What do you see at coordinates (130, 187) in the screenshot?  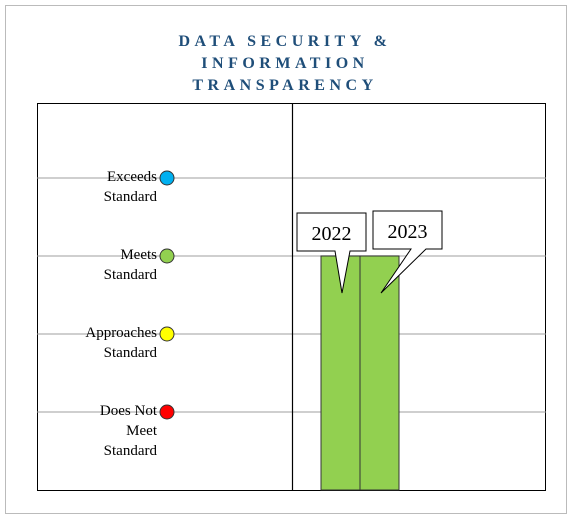 I see `y-tick-label: Exceeds Standard` at bounding box center [130, 187].